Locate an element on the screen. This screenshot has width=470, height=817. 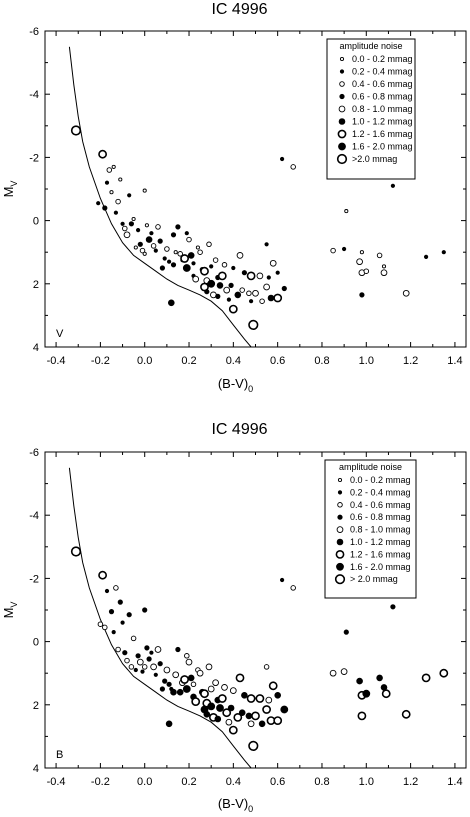
legend-label: > 2.0 mmag is located at coordinates (374, 579).